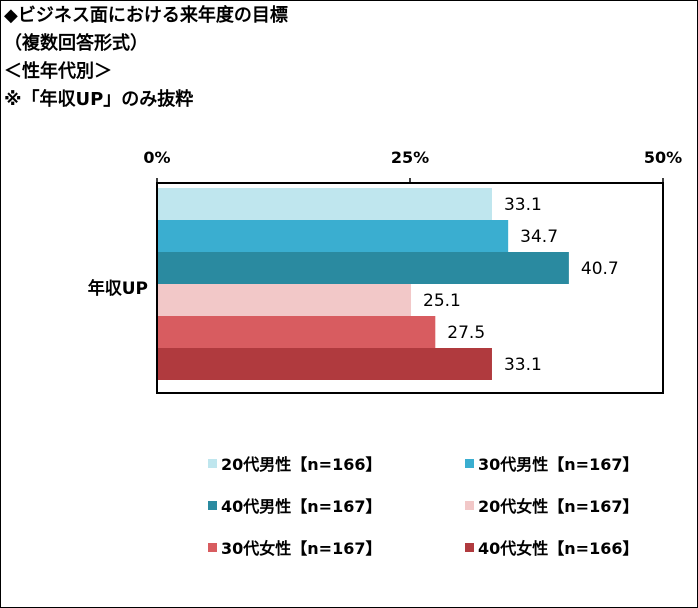  I want to click on chart-title-line-4: ※「年収UP」のみ抜粋, so click(99, 99).